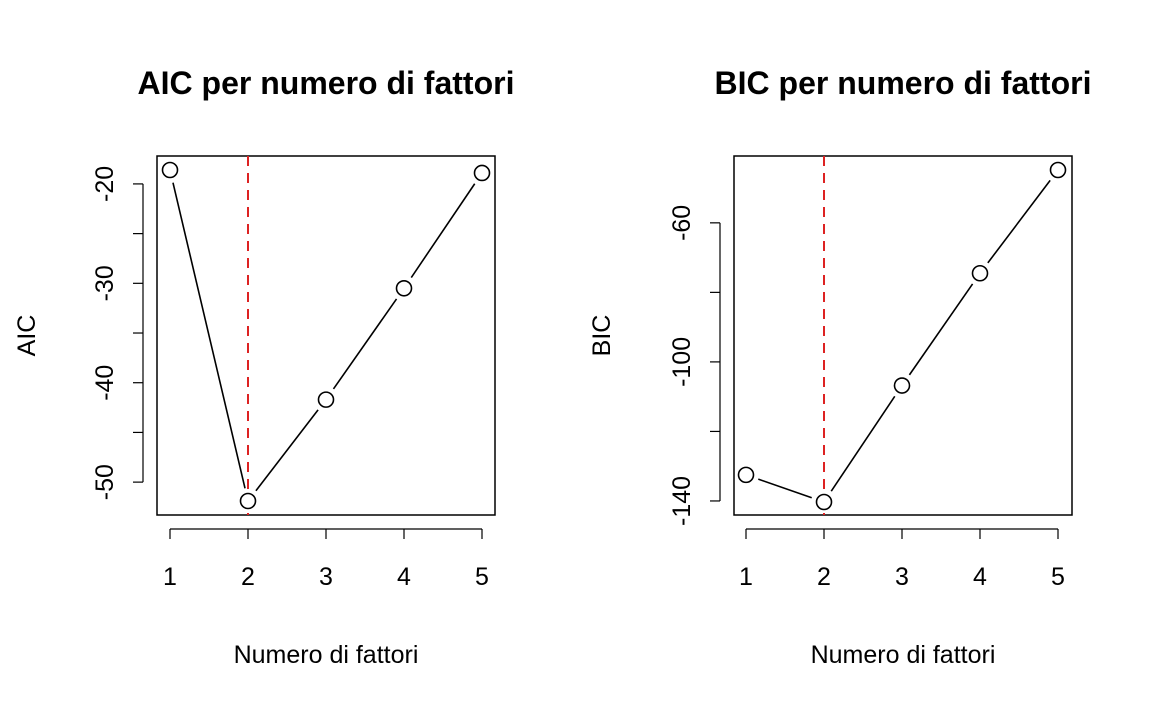 The height and width of the screenshot is (711, 1152). Describe the element at coordinates (27, 336) in the screenshot. I see `y-axis-label: AIC` at that location.